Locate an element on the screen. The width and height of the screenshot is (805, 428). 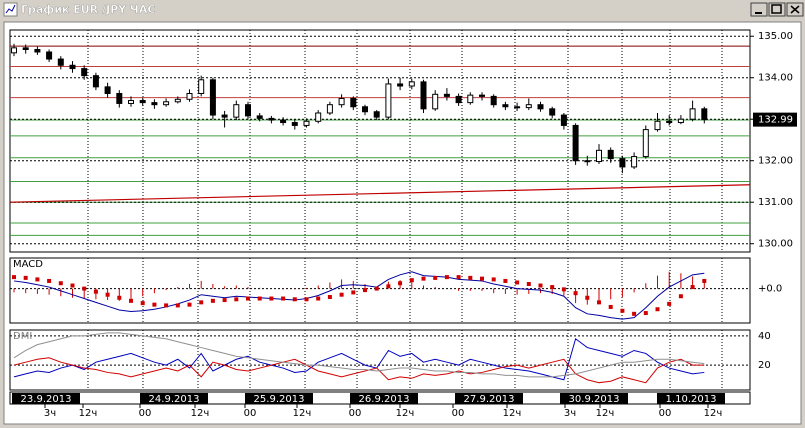
dmi-panel is located at coordinates (380, 360).